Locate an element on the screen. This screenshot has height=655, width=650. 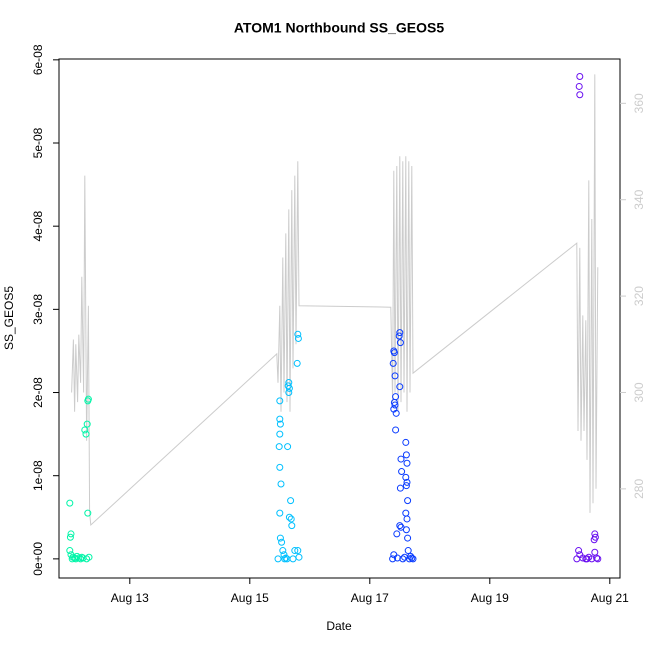
y2-tick-label: 340 is located at coordinates (639, 199).